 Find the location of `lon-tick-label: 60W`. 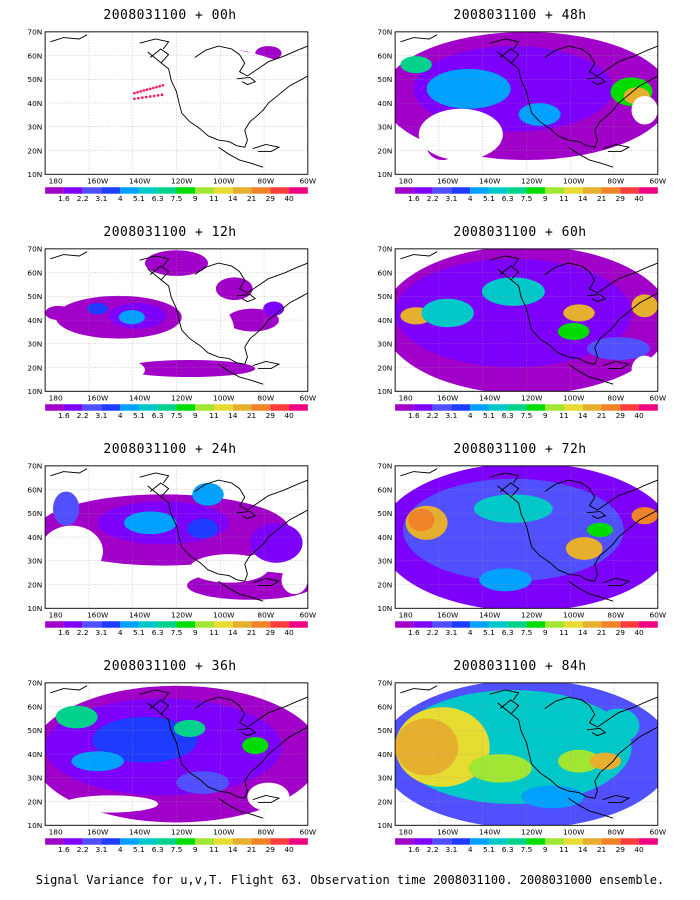

lon-tick-label: 60W is located at coordinates (307, 832).